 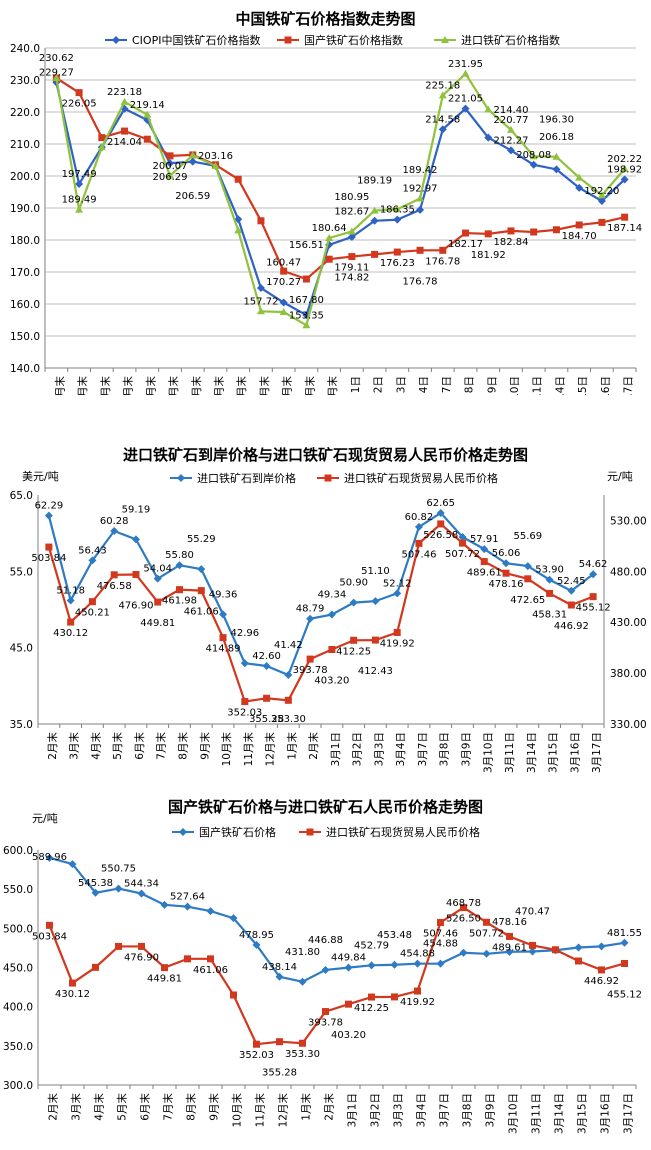 What do you see at coordinates (49, 857) in the screenshot?
I see `data-label: 589.96` at bounding box center [49, 857].